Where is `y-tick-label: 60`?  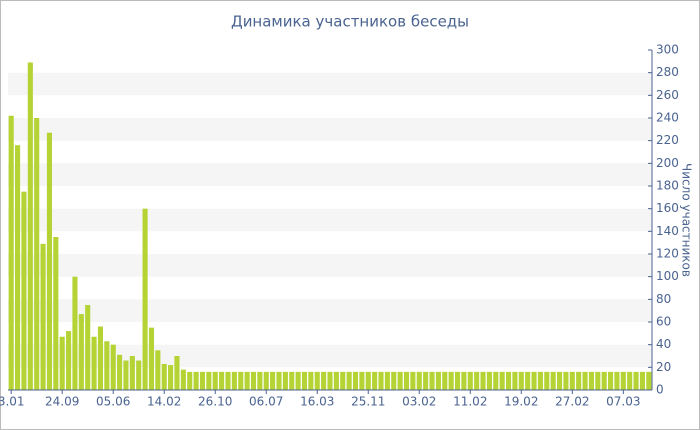 y-tick-label: 60 is located at coordinates (663, 322).